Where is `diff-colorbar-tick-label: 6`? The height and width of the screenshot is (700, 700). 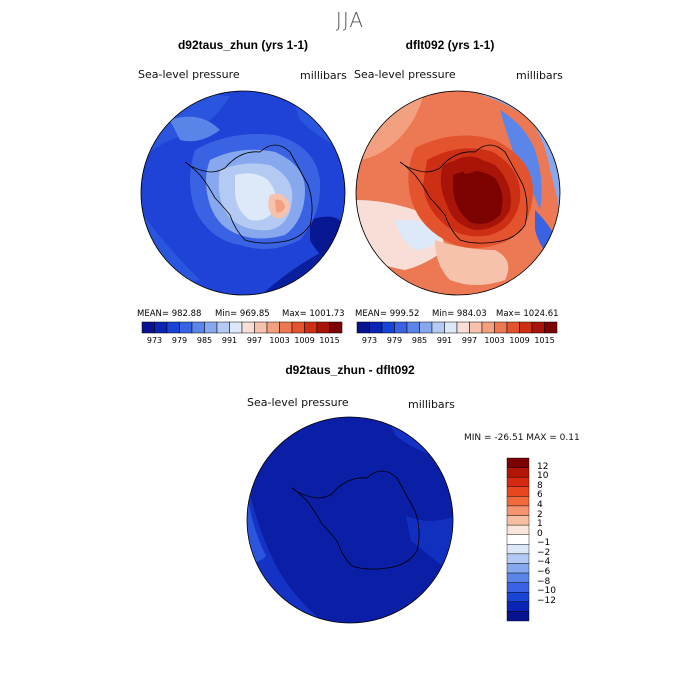 diff-colorbar-tick-label: 6 is located at coordinates (540, 495).